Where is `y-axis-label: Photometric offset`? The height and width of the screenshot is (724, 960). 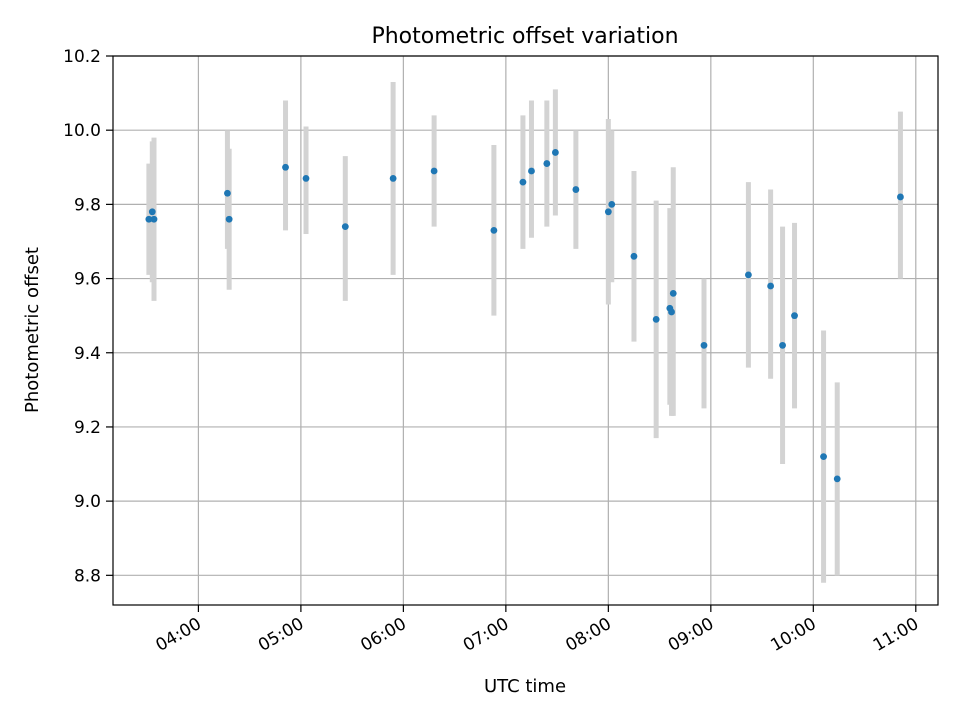 y-axis-label: Photometric offset is located at coordinates (32, 330).